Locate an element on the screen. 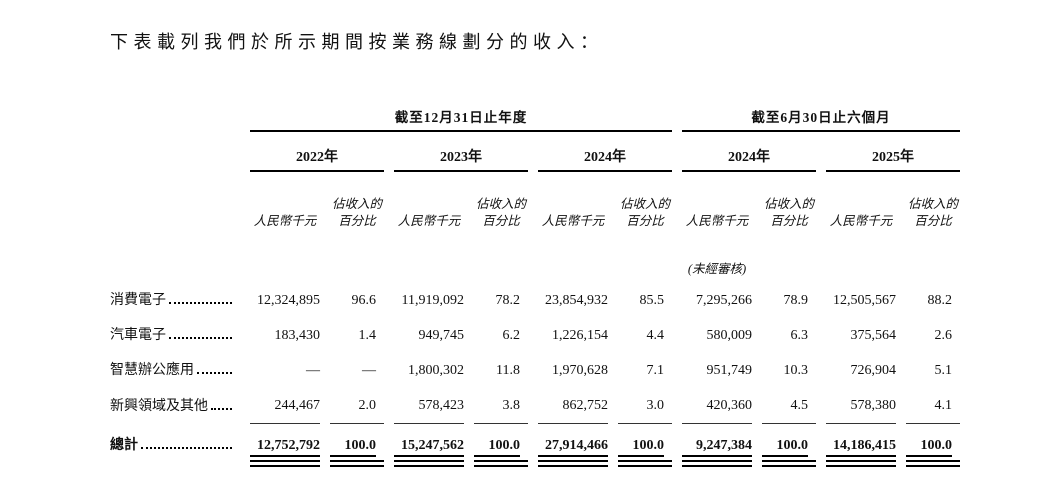  cell-value: 6.3 is located at coordinates (799, 335).